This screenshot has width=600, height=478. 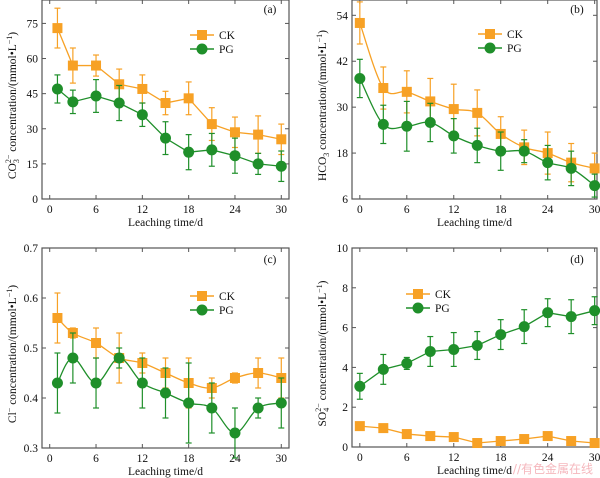 I want to click on y-title-sub: 3, so click(x=16, y=161).